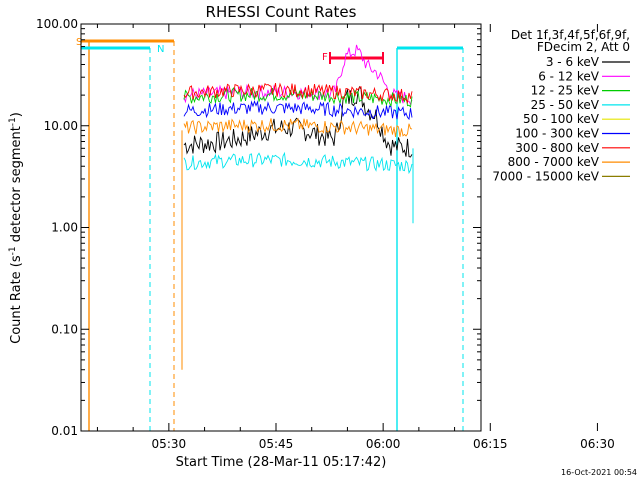  What do you see at coordinates (597, 444) in the screenshot?
I see `x-tick-label: 06:30` at bounding box center [597, 444].